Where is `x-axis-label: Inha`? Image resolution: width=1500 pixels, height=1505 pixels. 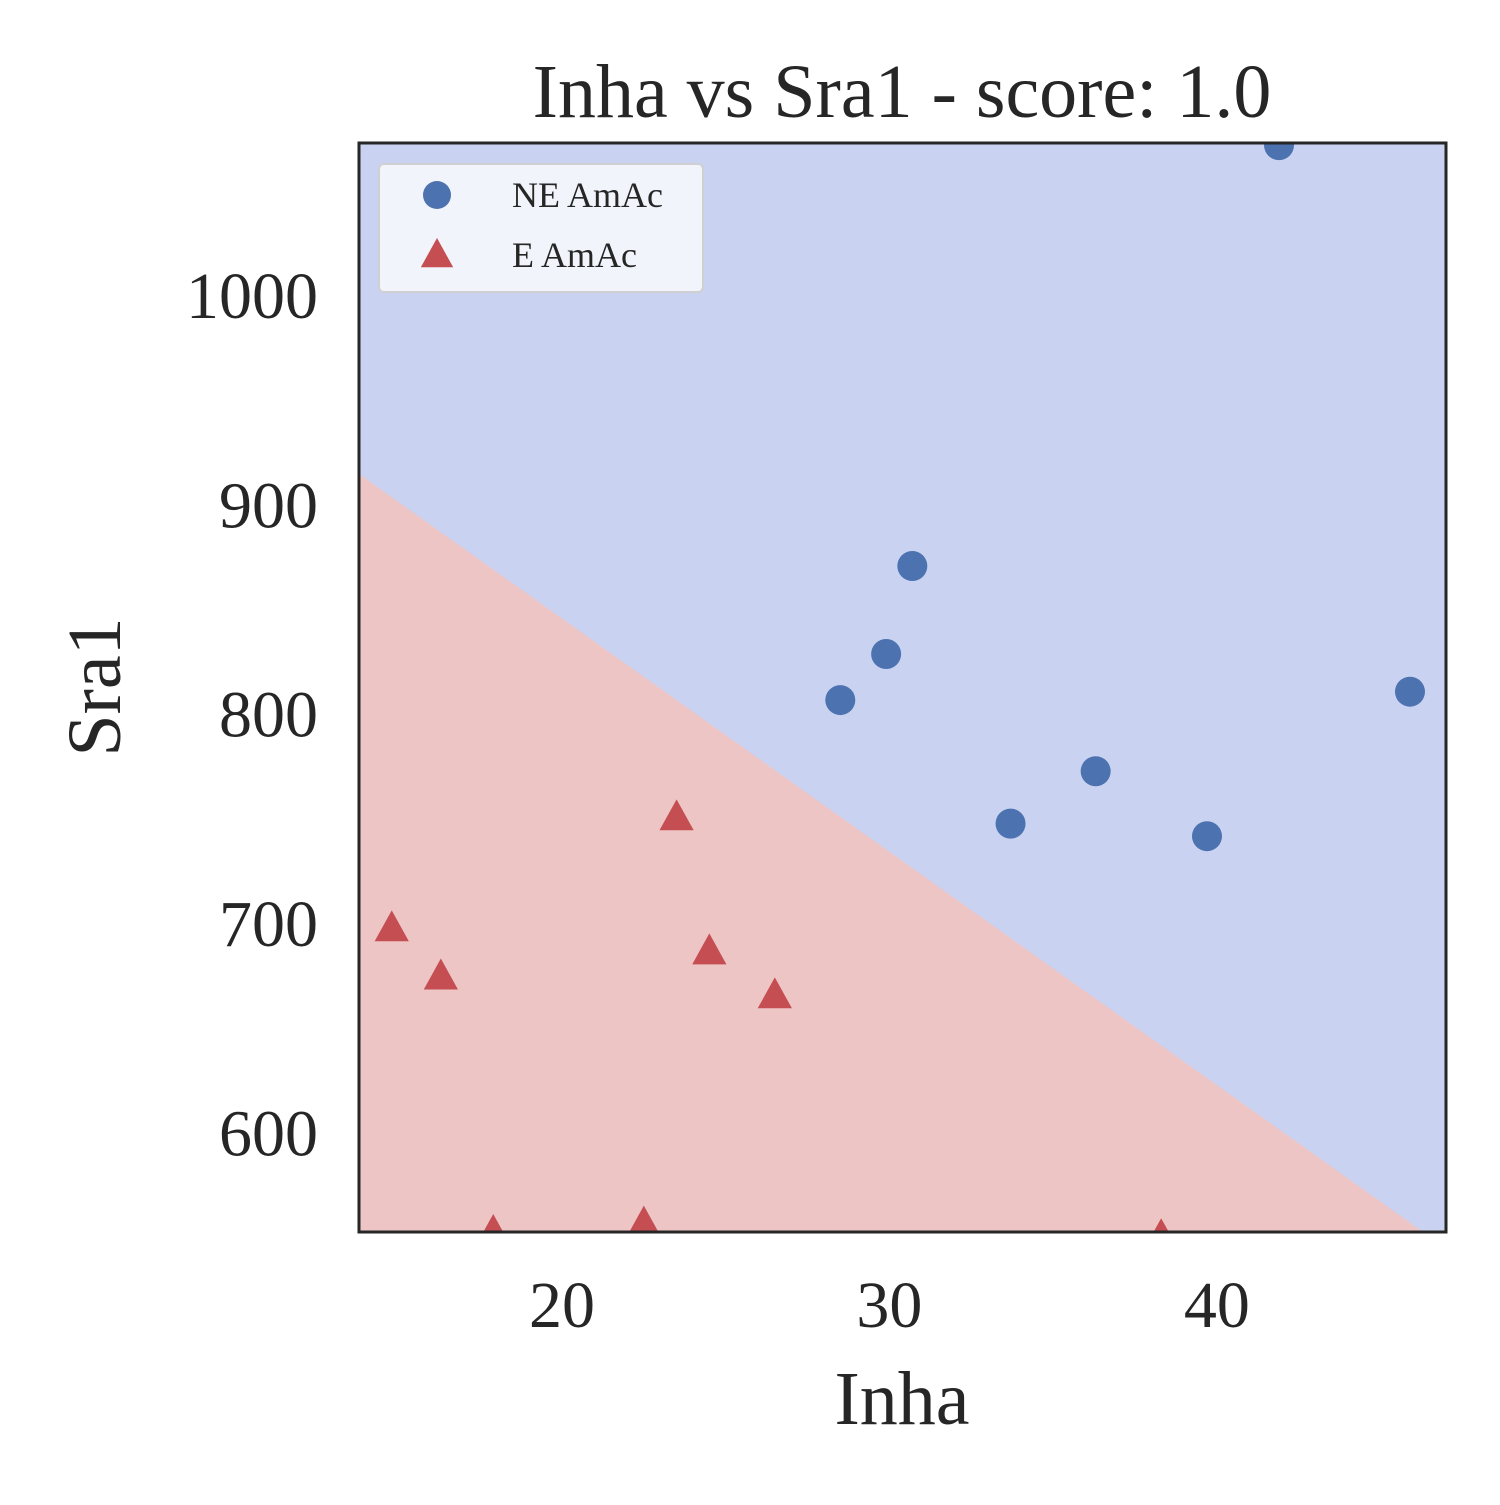 x-axis-label: Inha is located at coordinates (901, 1399).